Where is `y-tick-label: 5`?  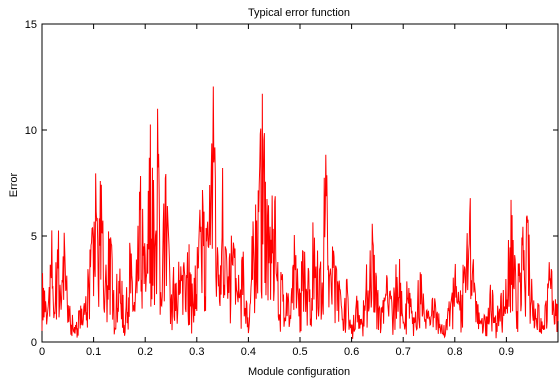
y-tick-label: 5 is located at coordinates (34, 237).